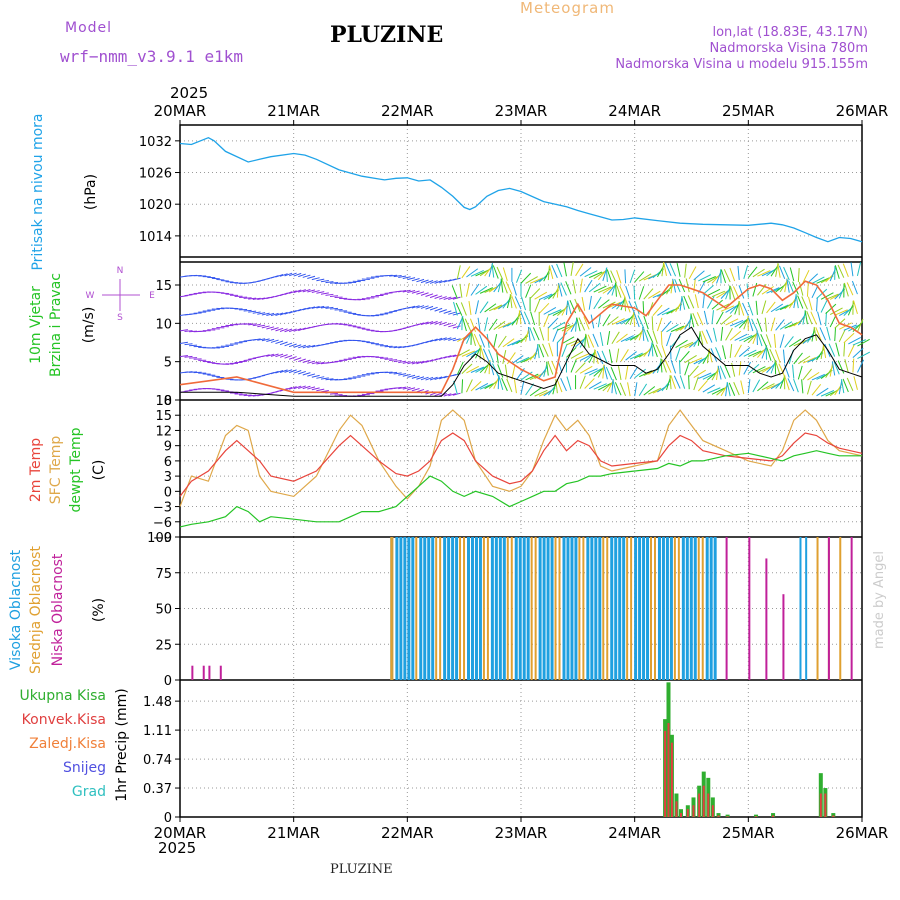 This screenshot has height=900, width=900. I want to click on y-tick-label: 6, so click(168, 462).